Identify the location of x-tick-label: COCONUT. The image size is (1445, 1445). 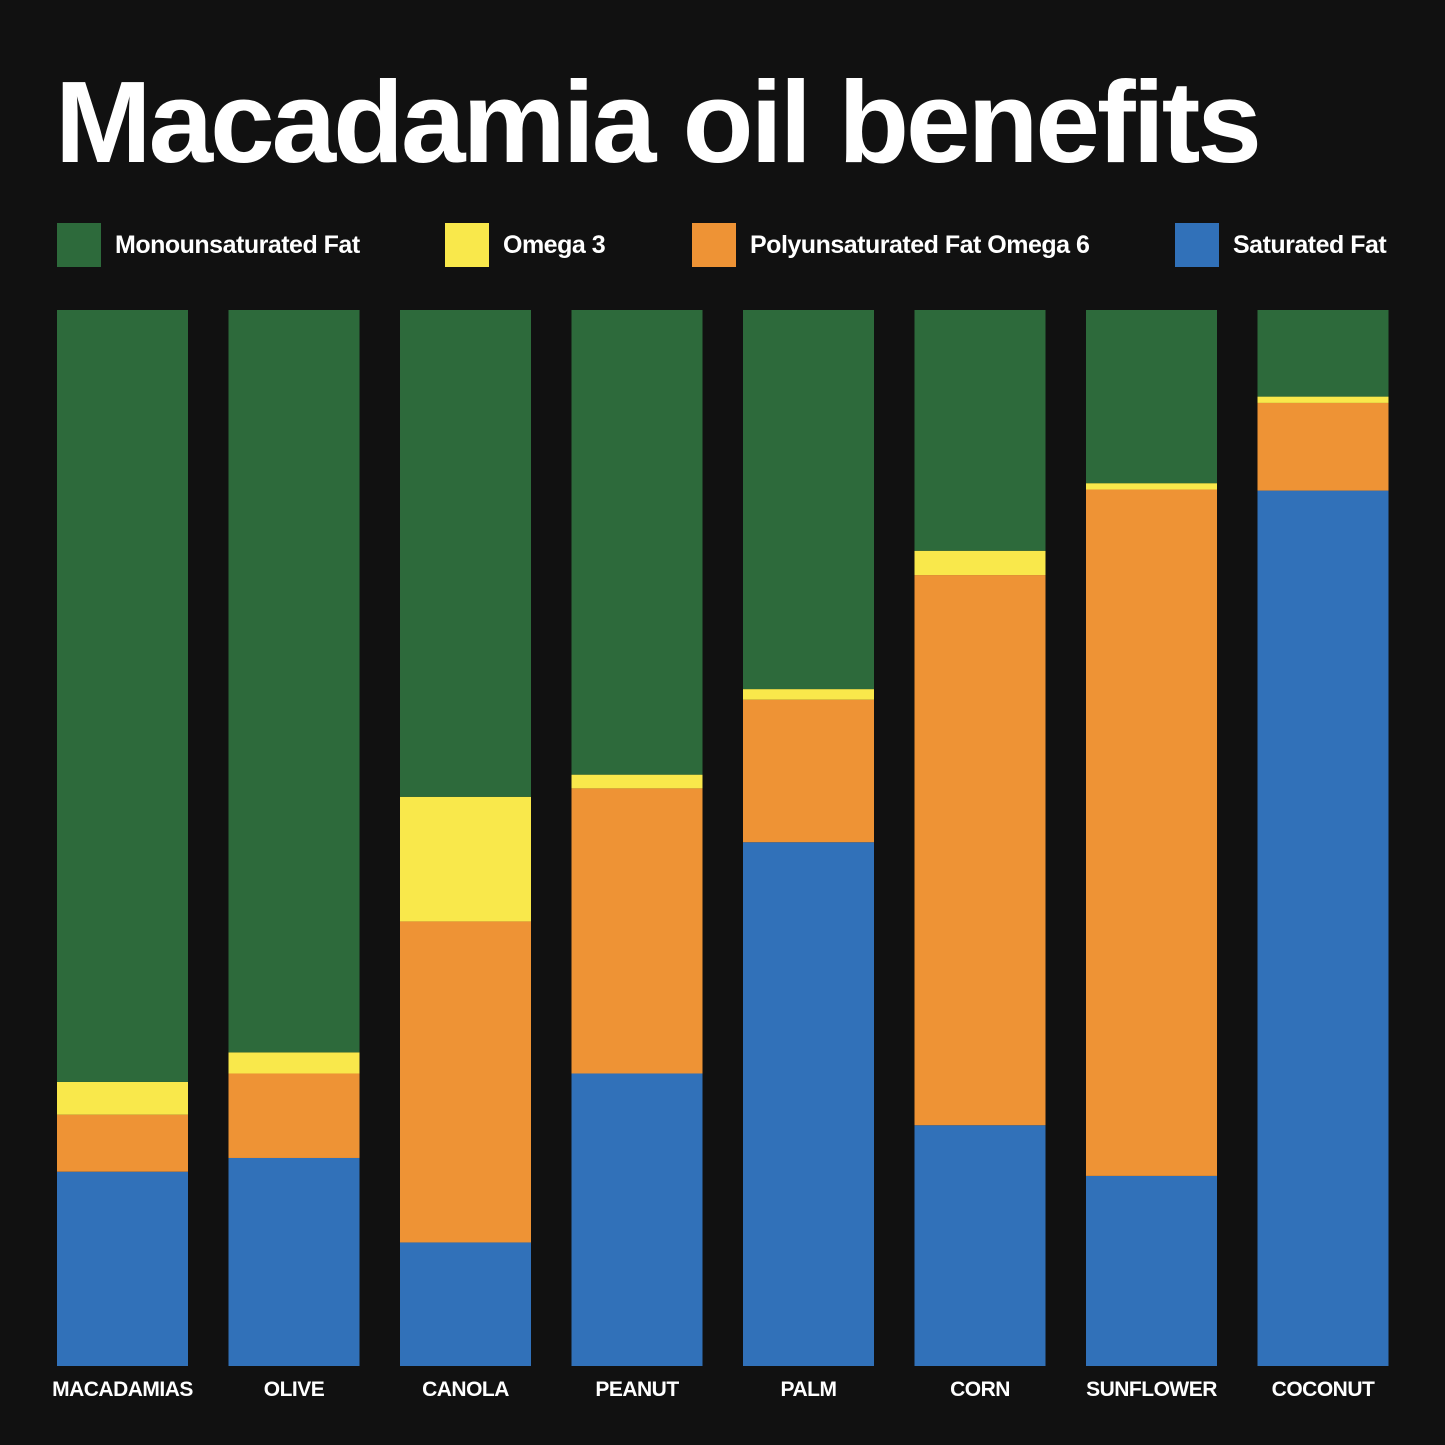
(1323, 1389).